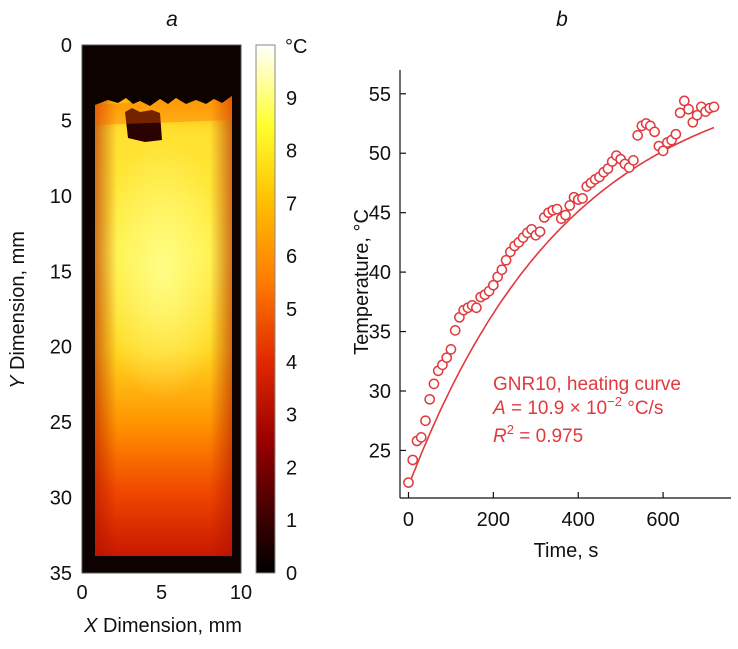 The width and height of the screenshot is (738, 649). I want to click on curve-y-tick-label: 50, so click(380, 154).